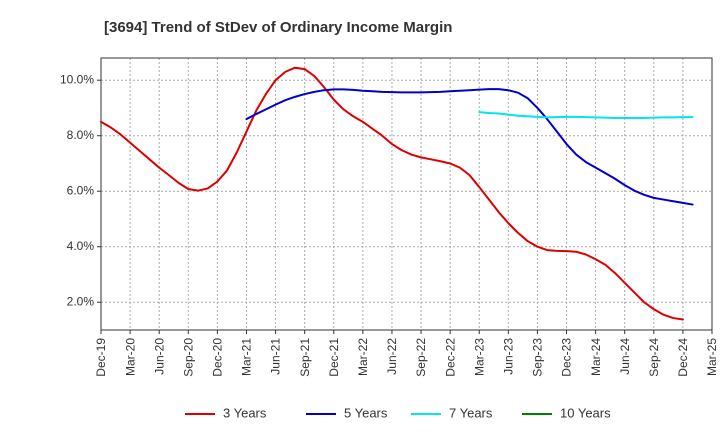 This screenshot has height=440, width=720. What do you see at coordinates (654, 357) in the screenshot?
I see `x-tick-label: Sep-24` at bounding box center [654, 357].